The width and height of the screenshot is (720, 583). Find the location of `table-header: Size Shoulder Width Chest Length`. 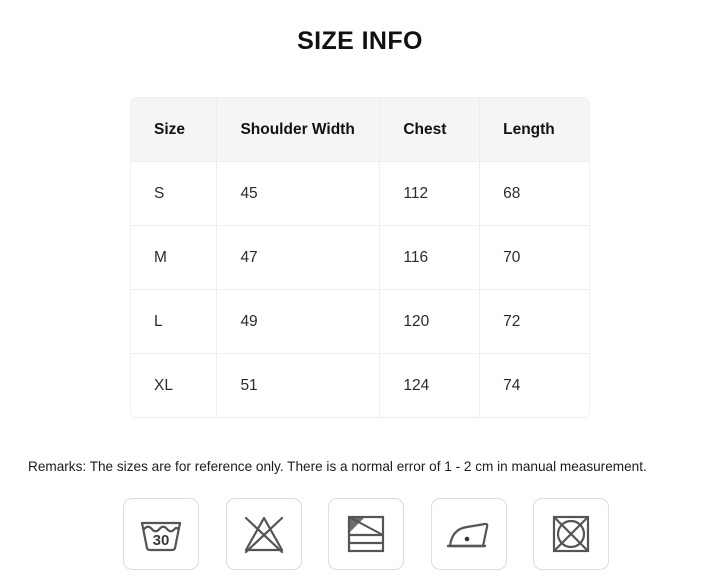

table-header: Size Shoulder Width Chest Length is located at coordinates (360, 130).